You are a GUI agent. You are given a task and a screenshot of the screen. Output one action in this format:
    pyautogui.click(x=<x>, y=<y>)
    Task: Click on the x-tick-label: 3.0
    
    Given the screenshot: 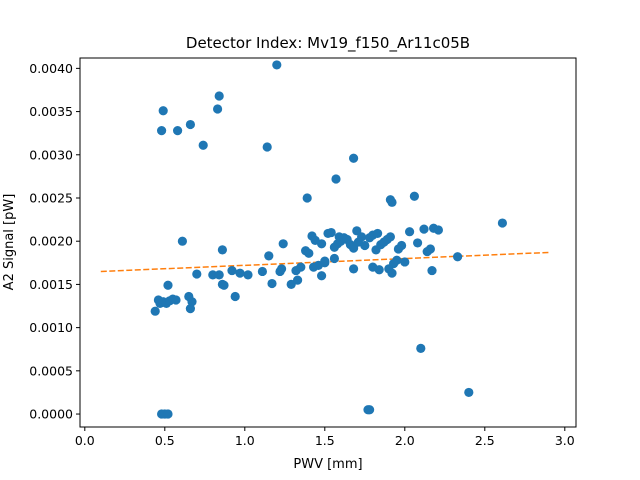 What is the action you would take?
    pyautogui.click(x=565, y=440)
    